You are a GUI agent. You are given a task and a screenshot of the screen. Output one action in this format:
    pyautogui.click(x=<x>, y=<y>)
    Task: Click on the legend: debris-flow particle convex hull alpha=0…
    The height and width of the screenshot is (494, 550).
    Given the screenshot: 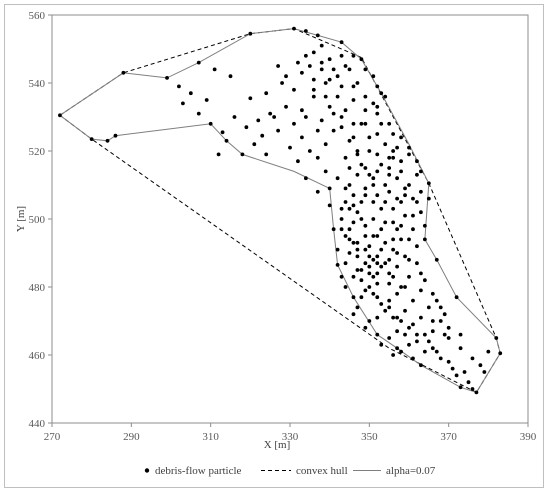 What is the action you would take?
    pyautogui.click(x=290, y=471)
    